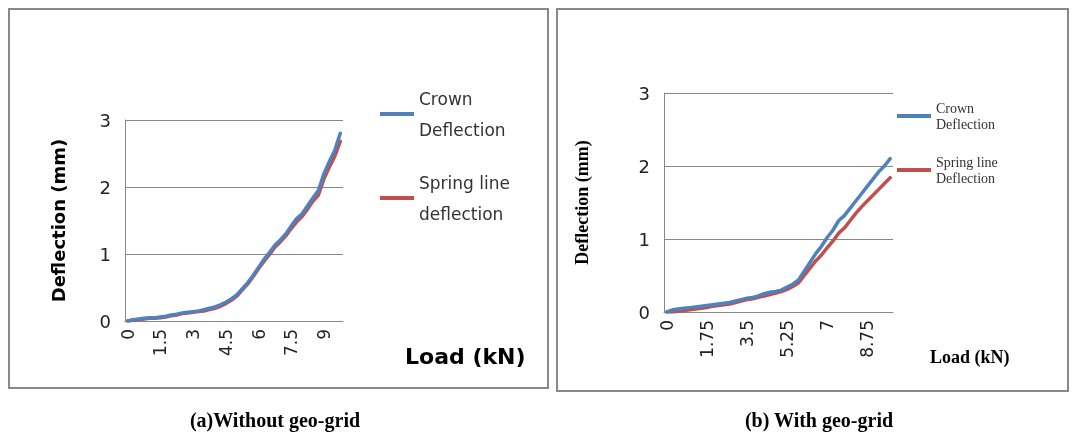  I want to click on x-tick-label: 4.5, so click(225, 343).